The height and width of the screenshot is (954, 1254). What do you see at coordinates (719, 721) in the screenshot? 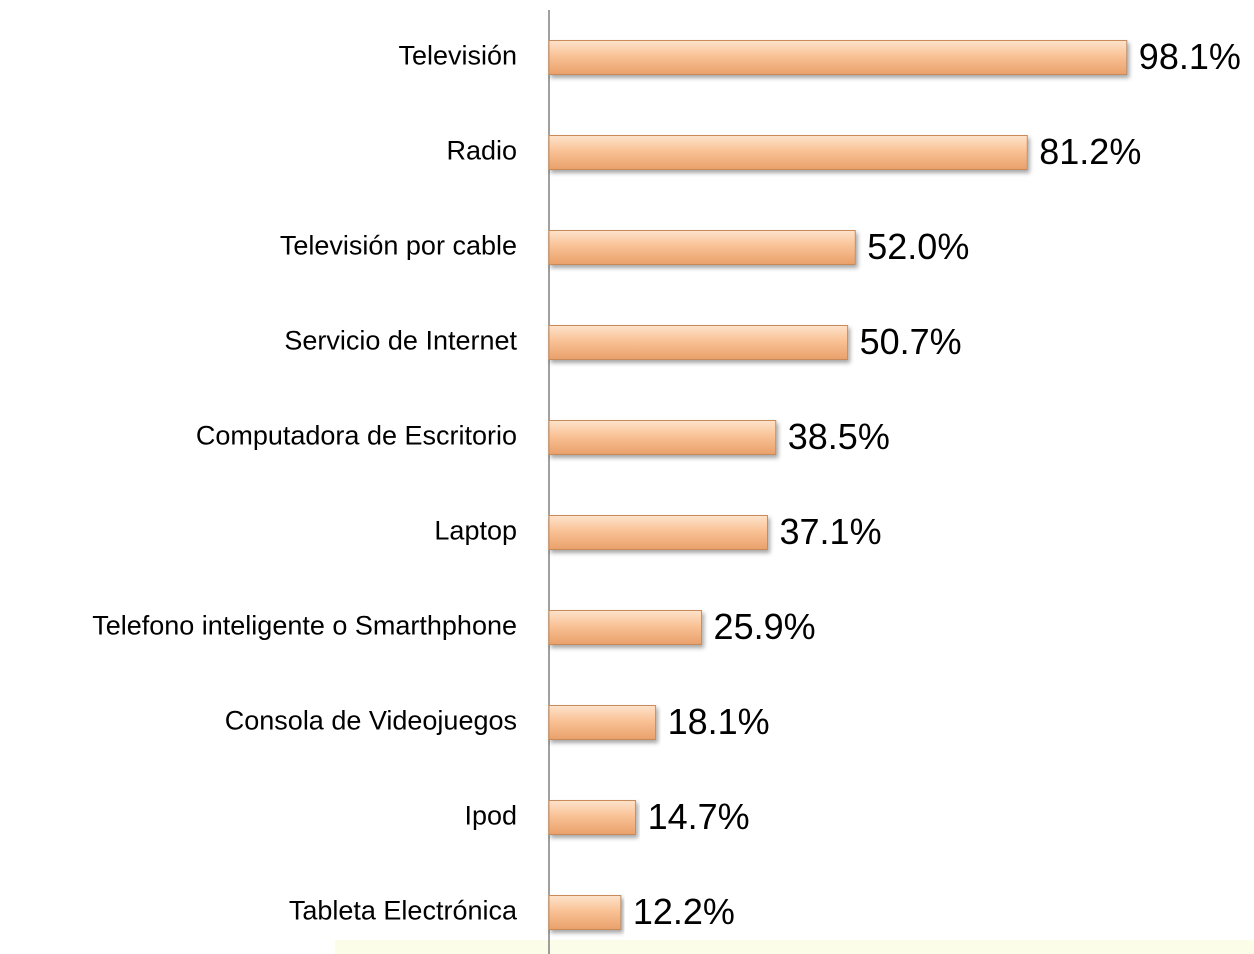
I see `value-label: 18.1%` at bounding box center [719, 721].